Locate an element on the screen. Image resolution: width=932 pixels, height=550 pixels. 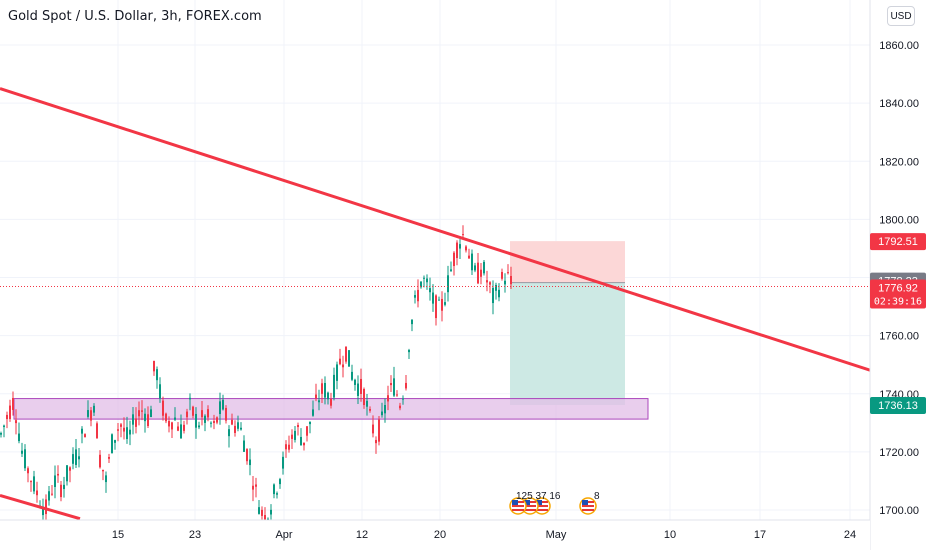
price-tick-label: 1700.00 is located at coordinates (899, 511).